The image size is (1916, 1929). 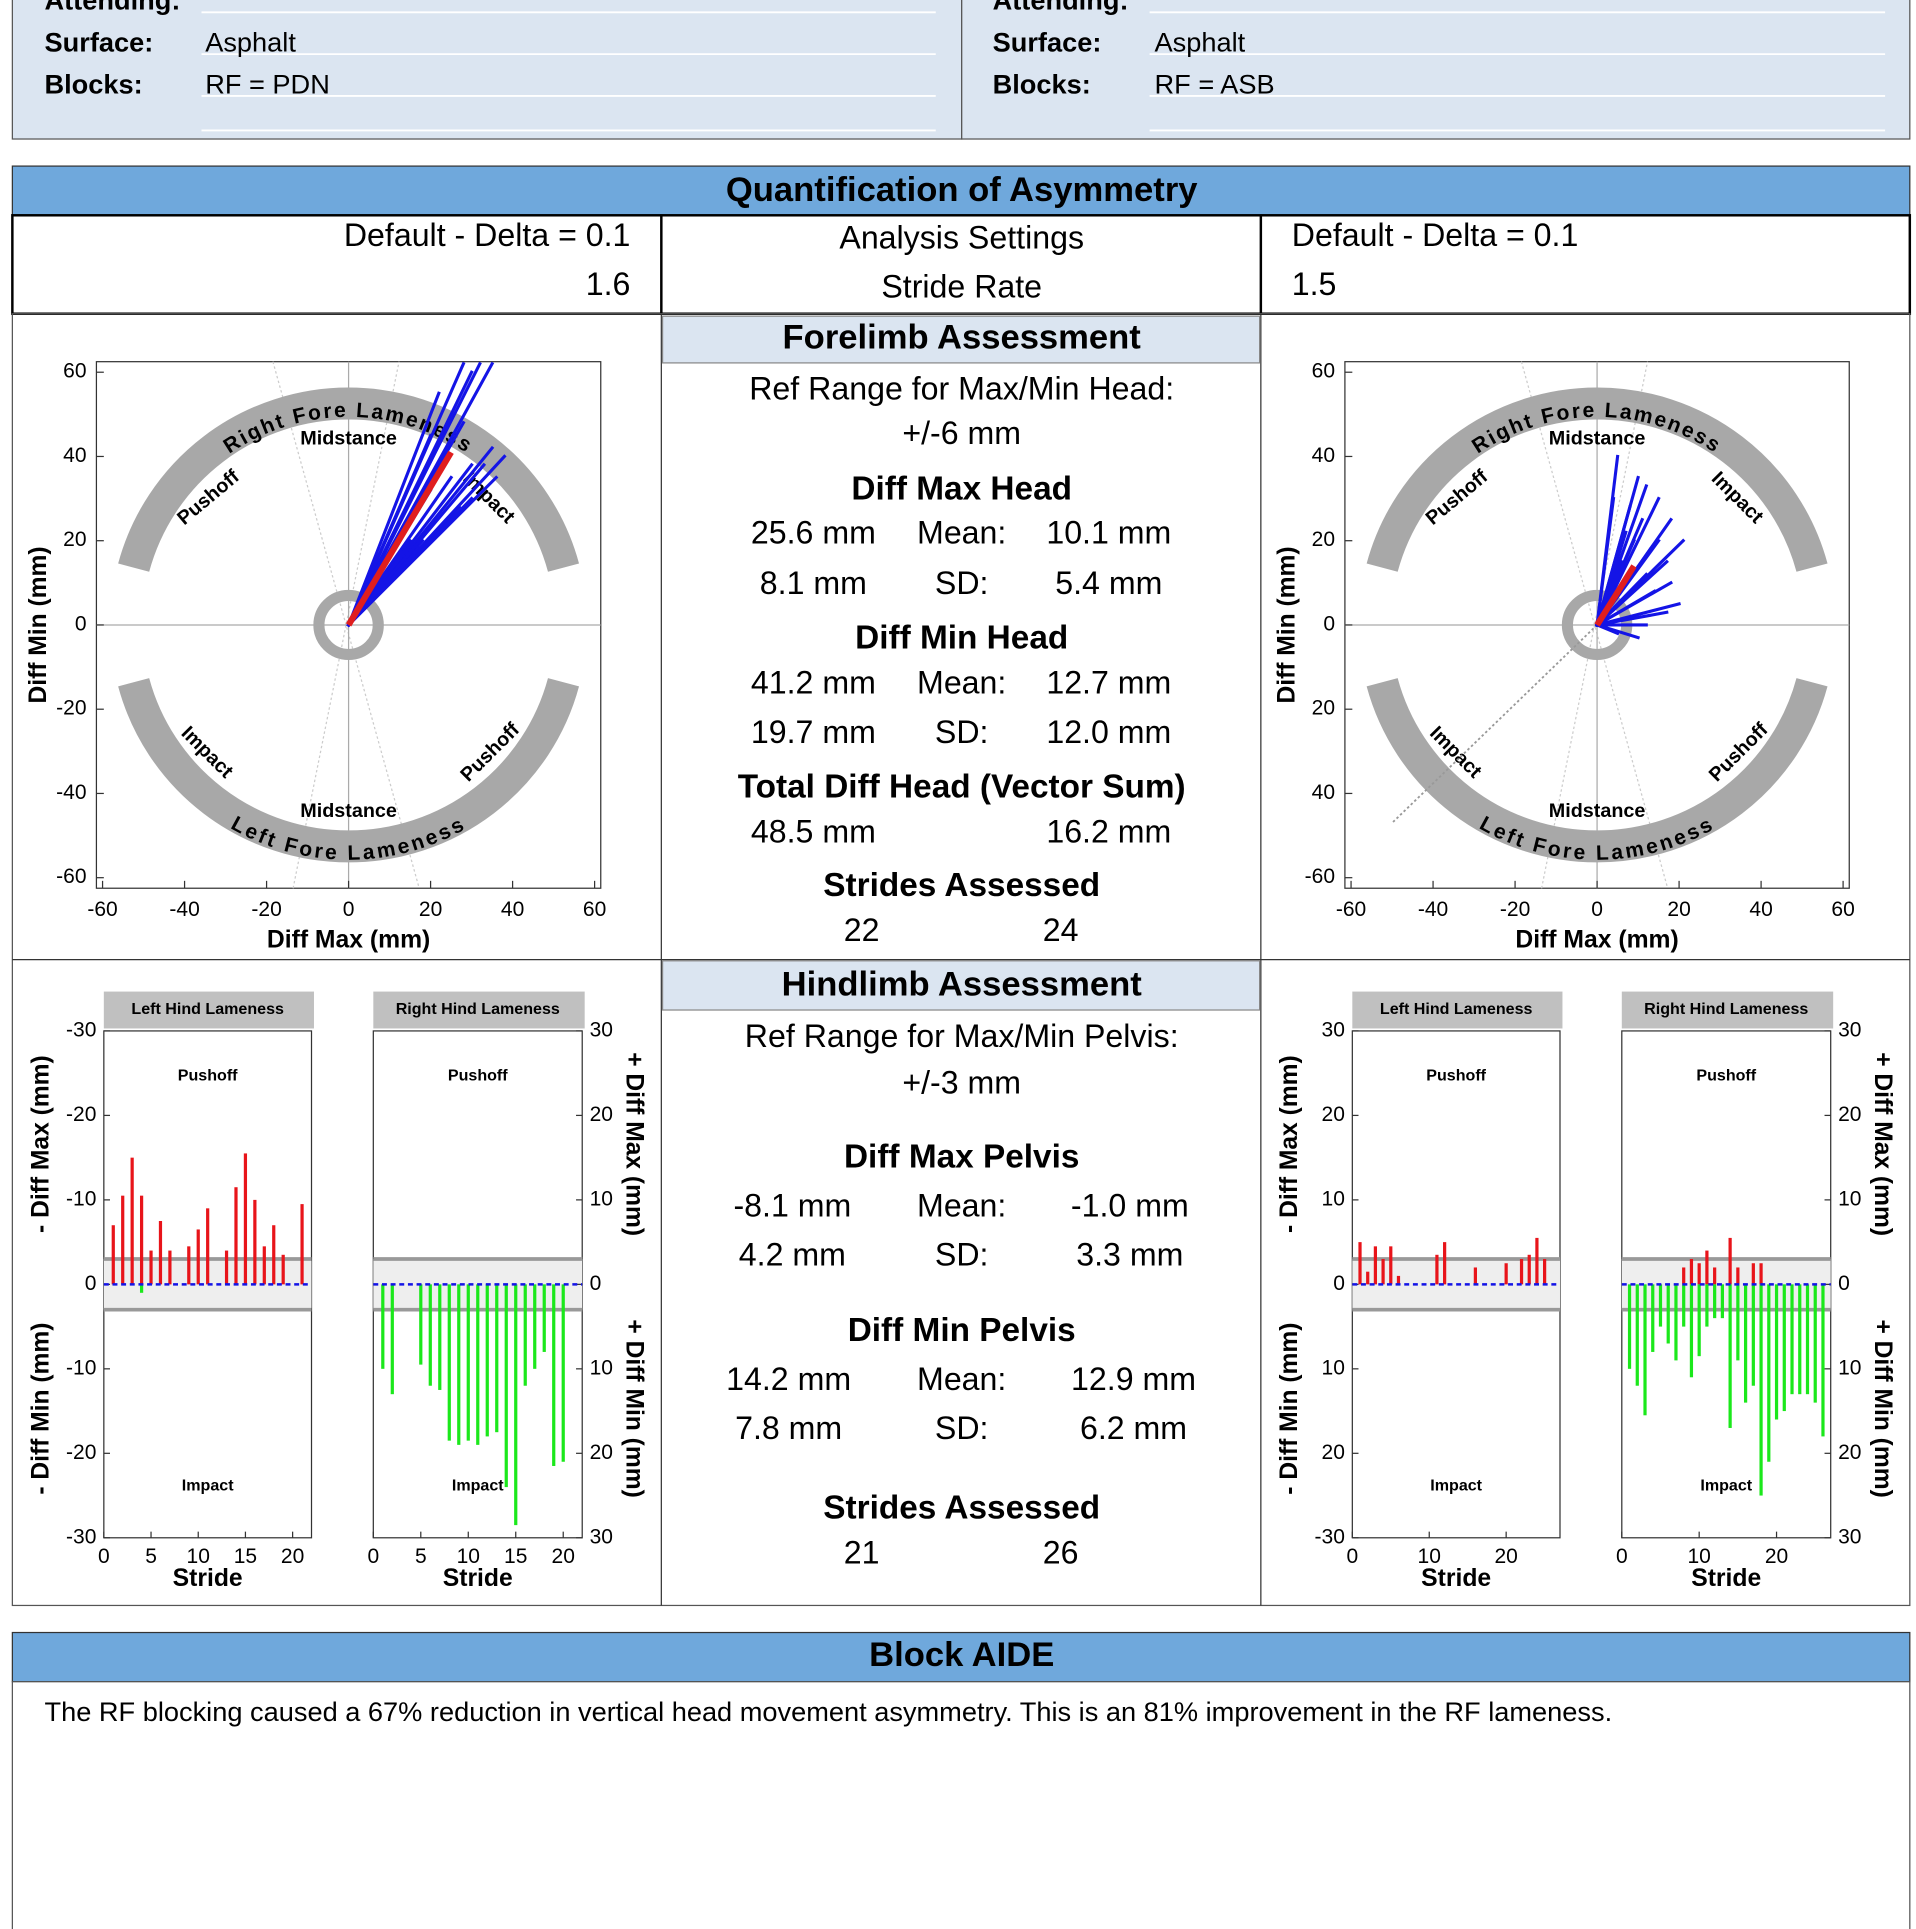 What do you see at coordinates (862, 1553) in the screenshot?
I see `stride-count: 21` at bounding box center [862, 1553].